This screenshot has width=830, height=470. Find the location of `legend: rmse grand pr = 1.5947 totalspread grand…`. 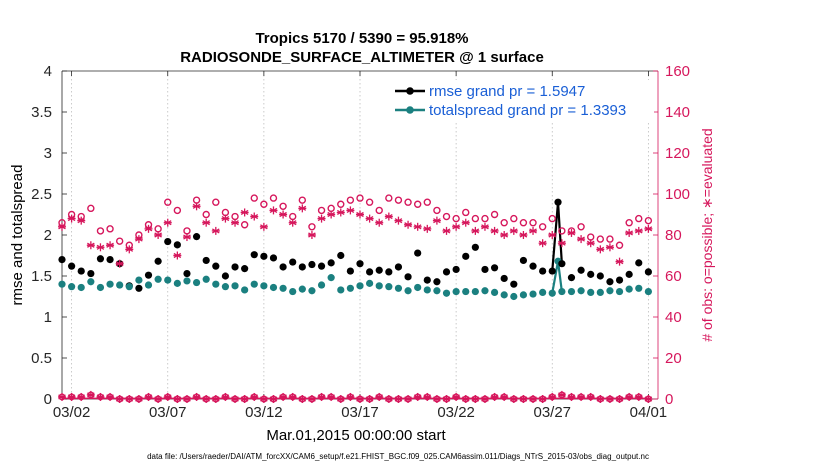

legend: rmse grand pr = 1.5947 totalspread grand… is located at coordinates (523, 101).